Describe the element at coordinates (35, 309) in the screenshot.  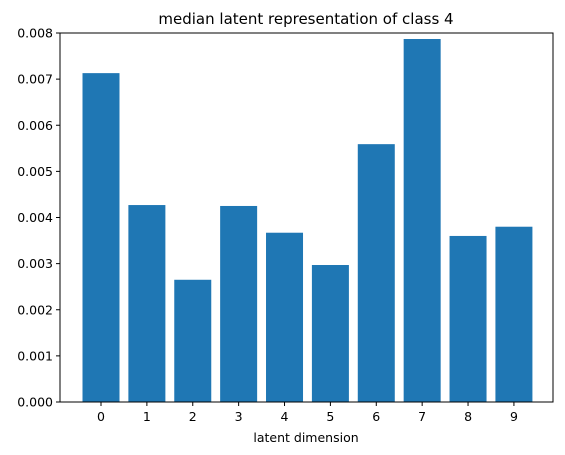
I see `y-tick-label: 0.002` at that location.